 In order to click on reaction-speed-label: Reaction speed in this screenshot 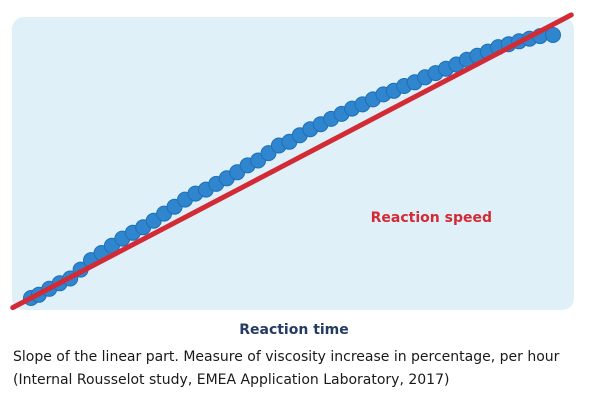, I will do `click(431, 218)`.